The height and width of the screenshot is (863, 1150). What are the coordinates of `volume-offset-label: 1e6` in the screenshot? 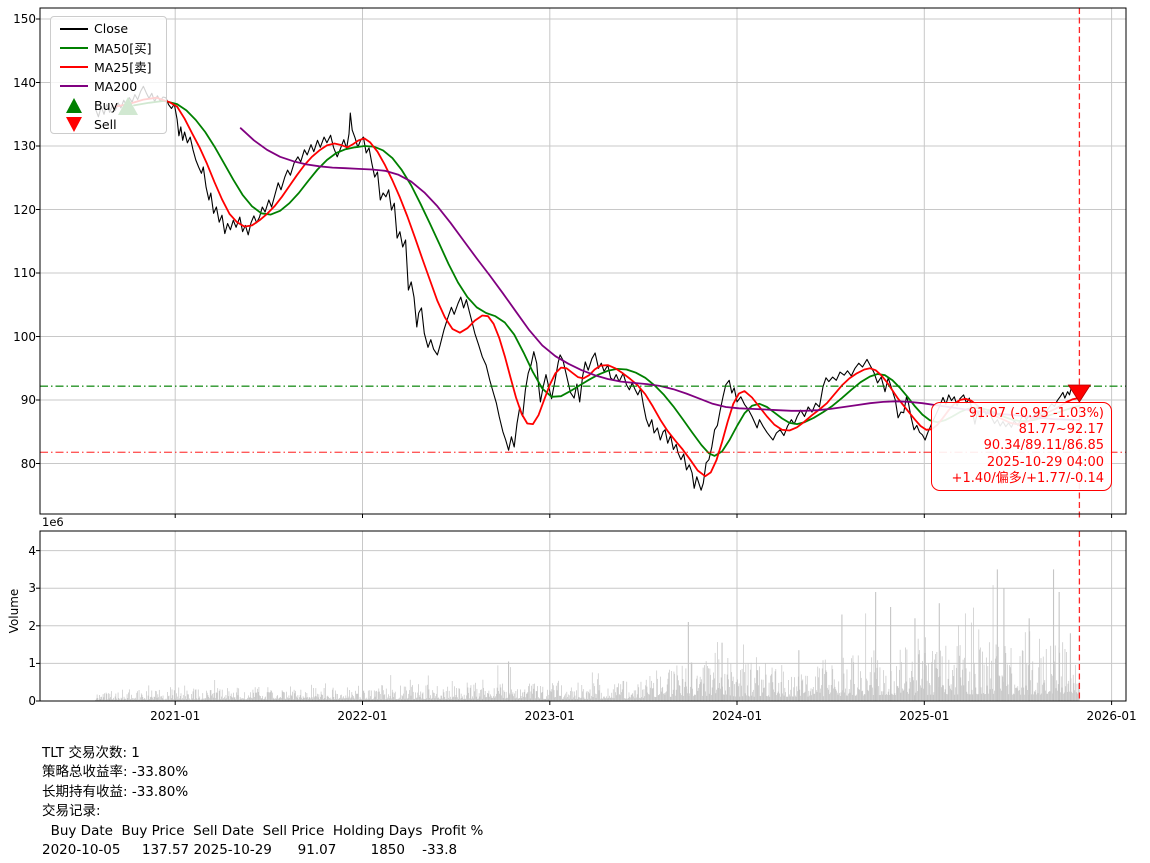 It's located at (53, 522).